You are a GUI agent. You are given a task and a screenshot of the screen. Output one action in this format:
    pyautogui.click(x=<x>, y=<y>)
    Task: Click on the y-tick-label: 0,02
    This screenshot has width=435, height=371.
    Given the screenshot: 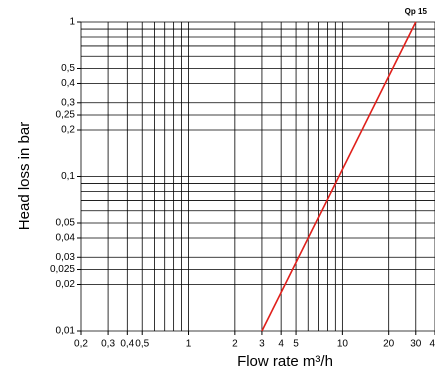 What is the action you would take?
    pyautogui.click(x=66, y=284)
    